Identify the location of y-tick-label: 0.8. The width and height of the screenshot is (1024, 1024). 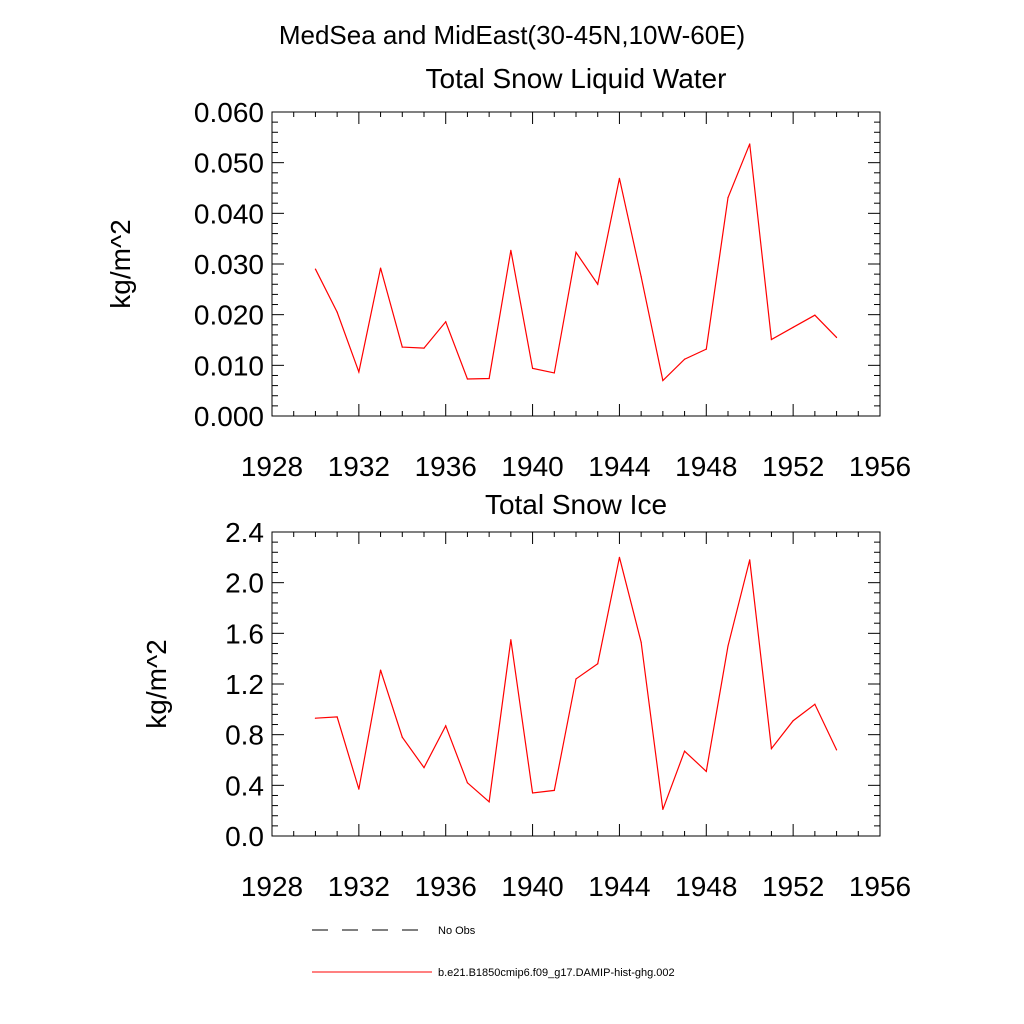
(244, 735).